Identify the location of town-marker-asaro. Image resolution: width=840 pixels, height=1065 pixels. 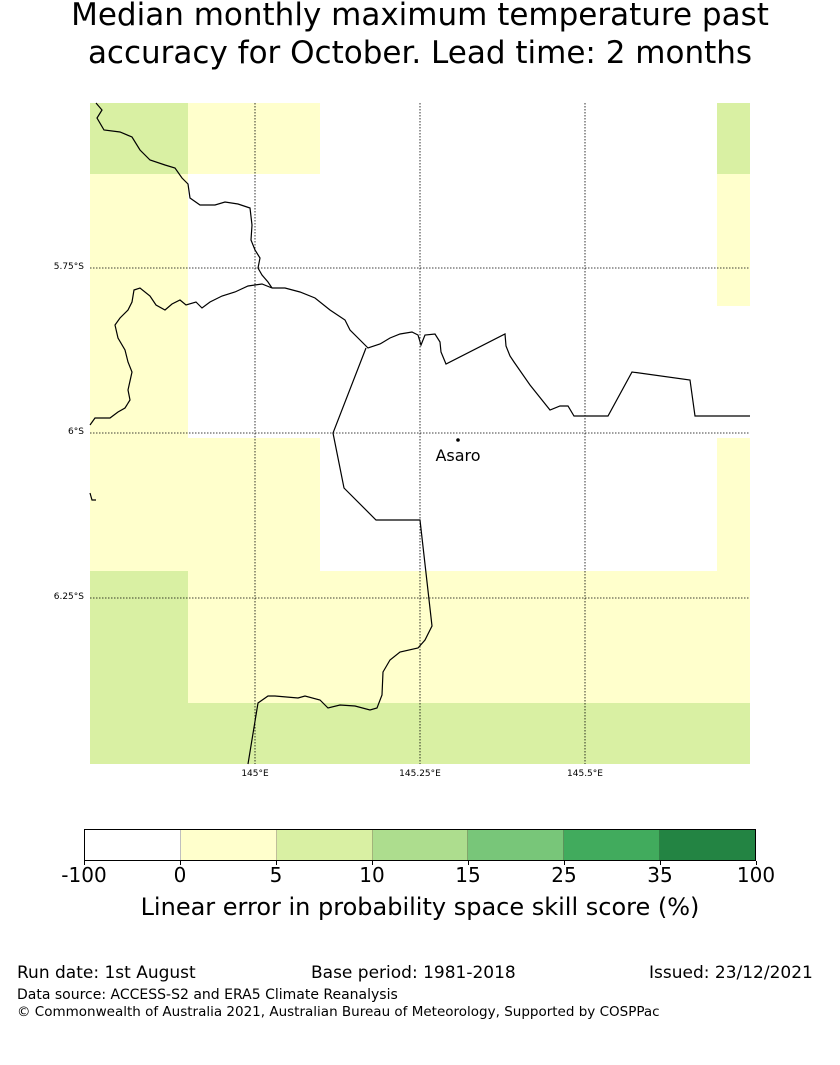
(458, 440).